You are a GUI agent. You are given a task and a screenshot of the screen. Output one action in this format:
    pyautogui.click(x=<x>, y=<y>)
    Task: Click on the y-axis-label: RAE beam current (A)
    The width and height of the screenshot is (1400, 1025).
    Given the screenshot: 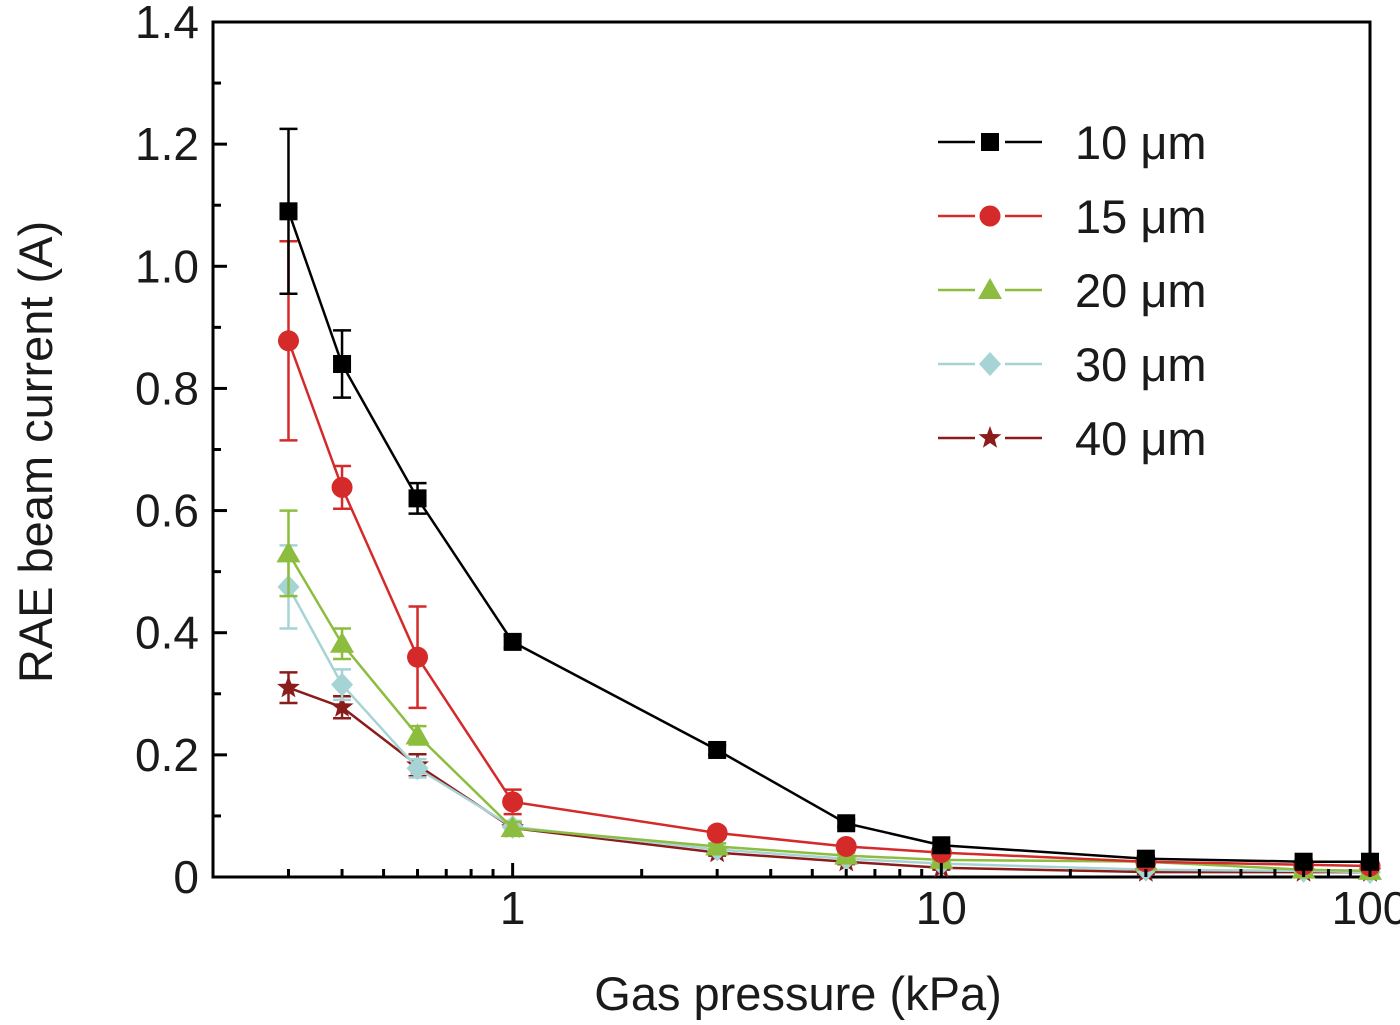 What is the action you would take?
    pyautogui.click(x=35, y=452)
    